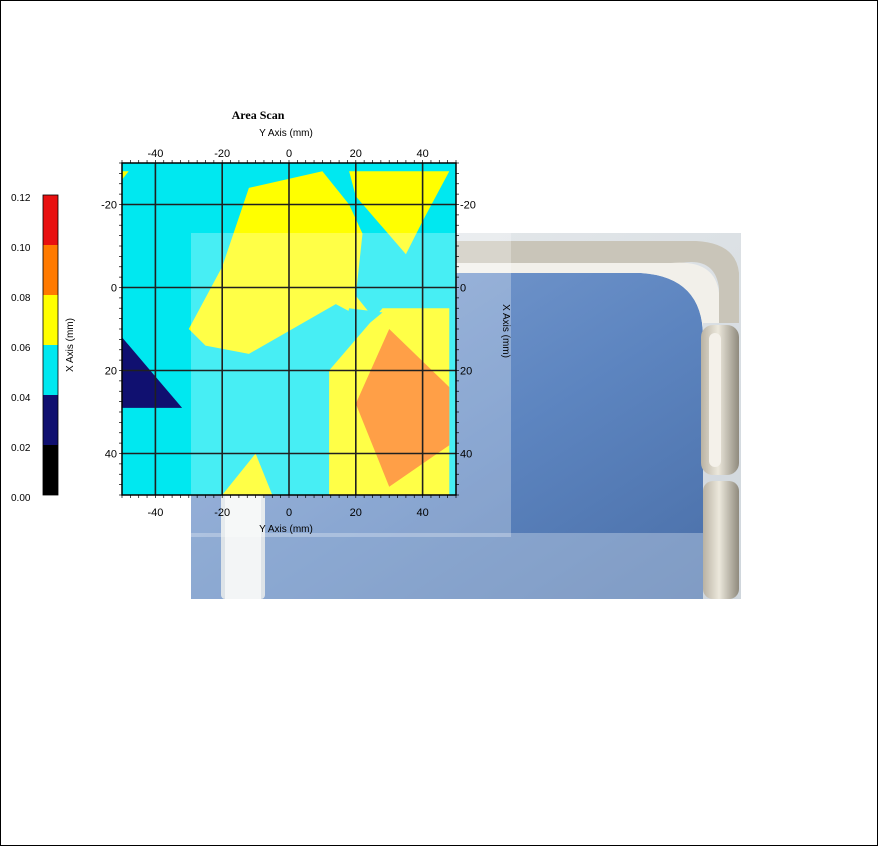  What do you see at coordinates (21, 448) in the screenshot?
I see `colorbar-tick-label-5: 0.02` at bounding box center [21, 448].